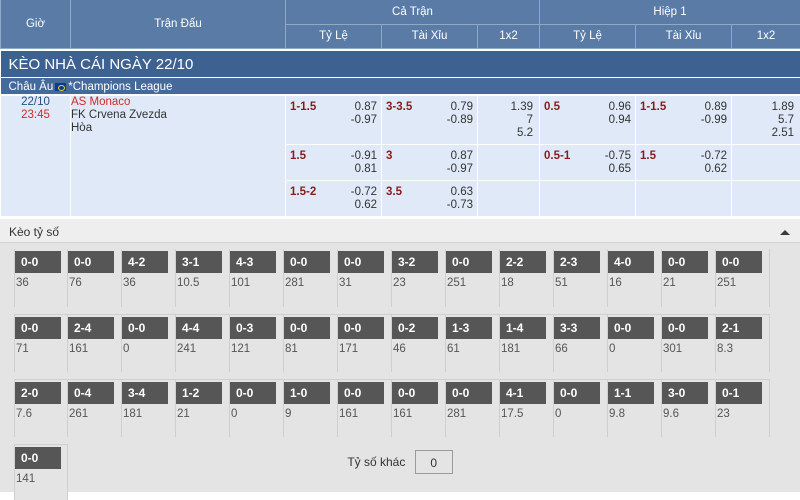  Describe the element at coordinates (457, 413) in the screenshot. I see `score-odd: 281` at that location.